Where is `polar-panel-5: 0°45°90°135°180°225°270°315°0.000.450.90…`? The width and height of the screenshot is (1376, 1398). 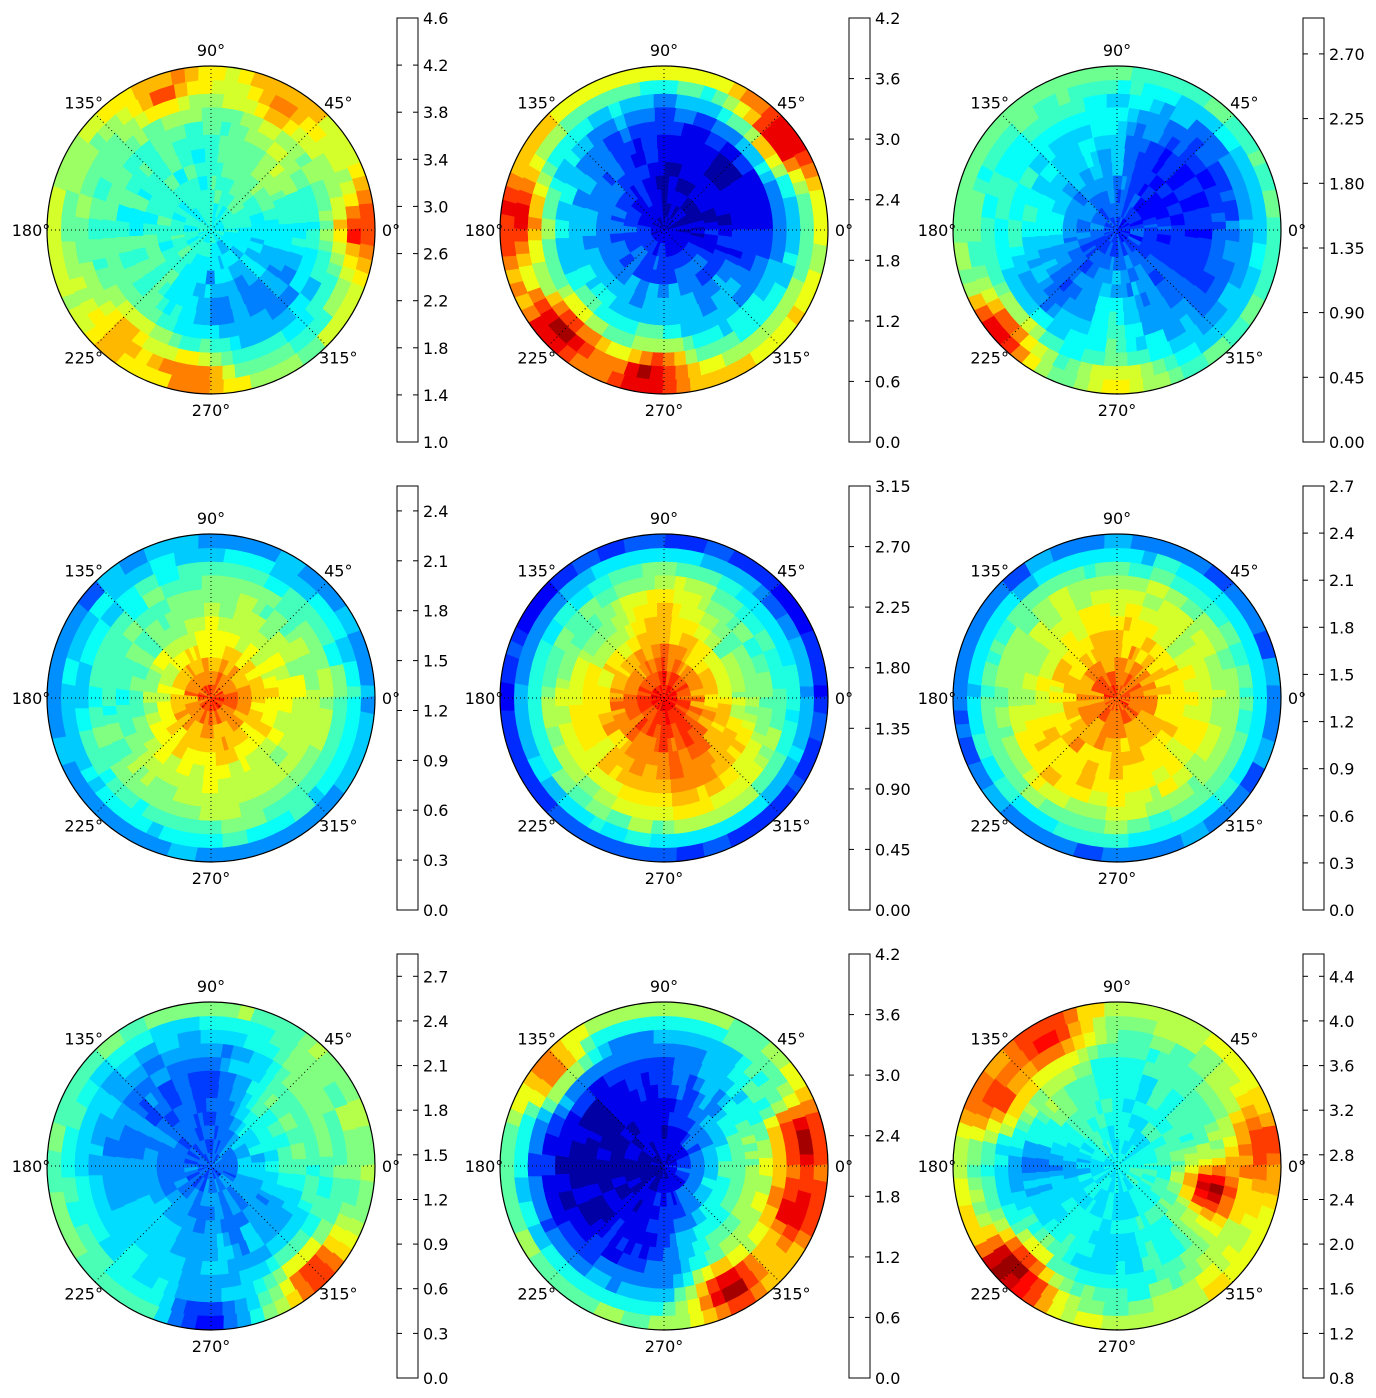 polar-panel-5: 0°45°90°135°180°225°270°315°0.000.450.90… is located at coordinates (688, 698).